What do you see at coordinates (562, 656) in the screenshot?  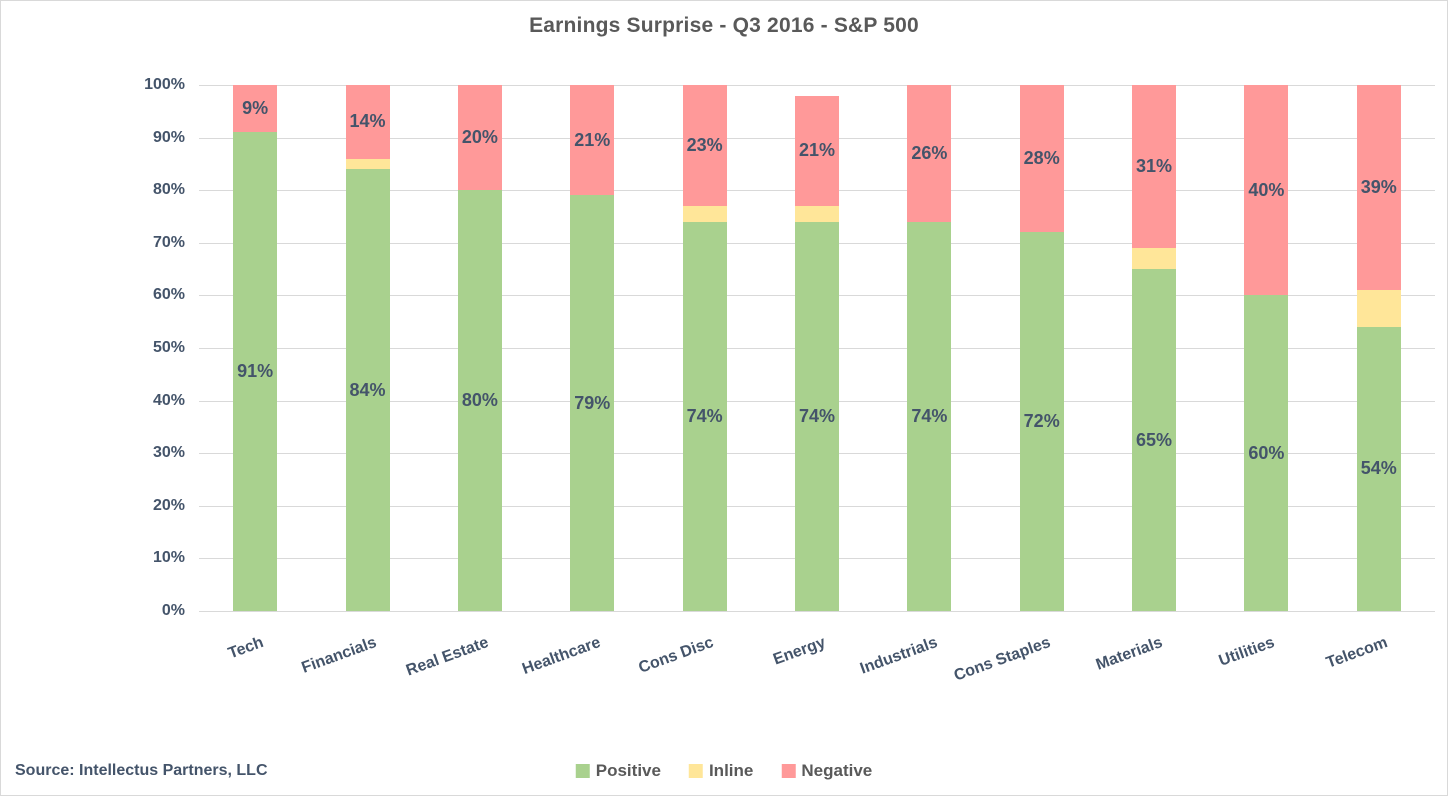 I see `x-axis-label: Healthcare` at bounding box center [562, 656].